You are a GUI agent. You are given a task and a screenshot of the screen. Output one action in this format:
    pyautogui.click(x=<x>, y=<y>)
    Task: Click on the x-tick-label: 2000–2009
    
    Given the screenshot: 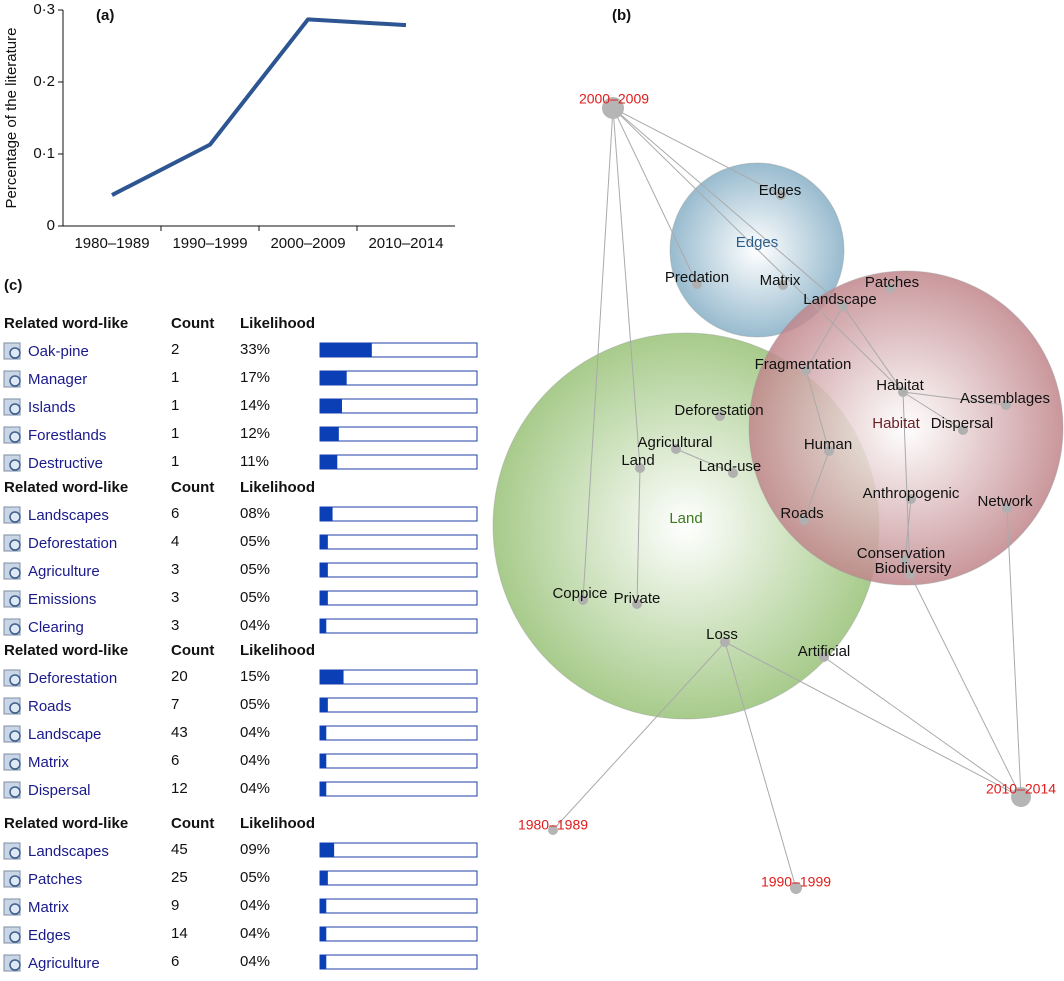 What is the action you would take?
    pyautogui.click(x=307, y=243)
    